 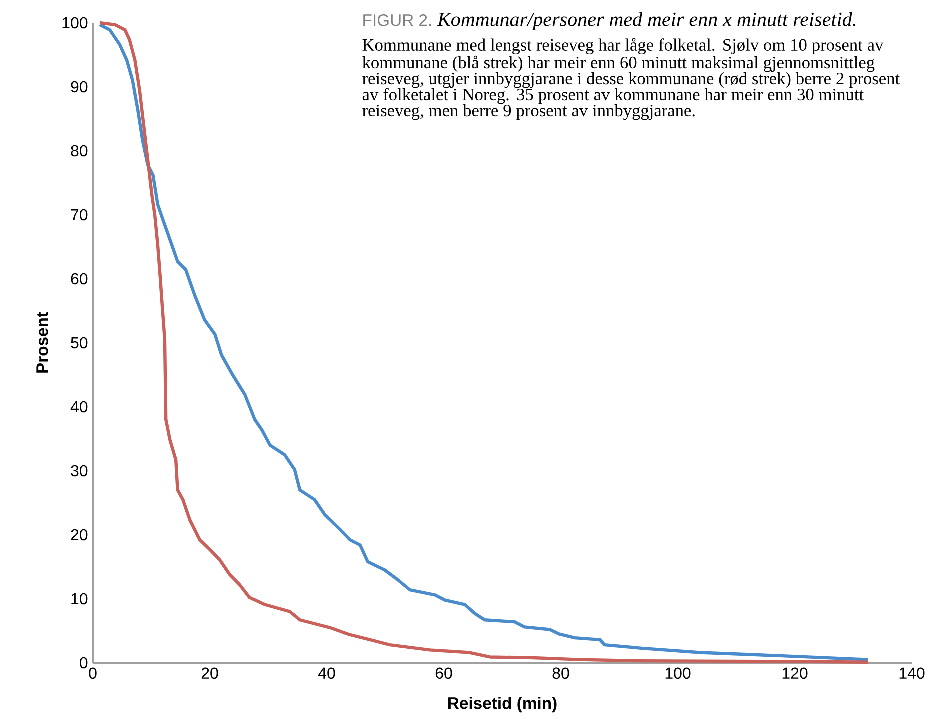 What do you see at coordinates (79, 407) in the screenshot?
I see `y-tick-label: 40` at bounding box center [79, 407].